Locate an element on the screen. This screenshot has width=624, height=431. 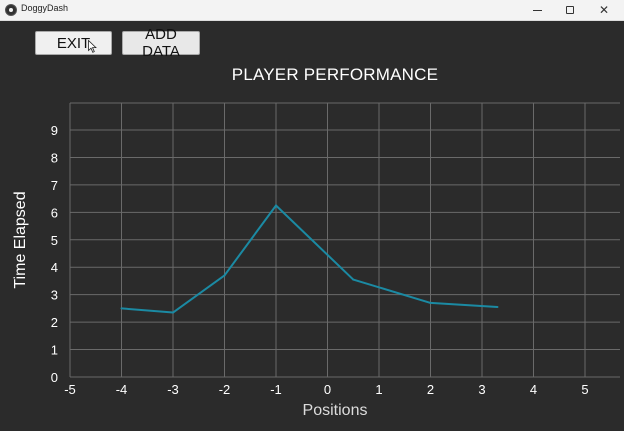
close-icon: ✕ is located at coordinates (604, 10).